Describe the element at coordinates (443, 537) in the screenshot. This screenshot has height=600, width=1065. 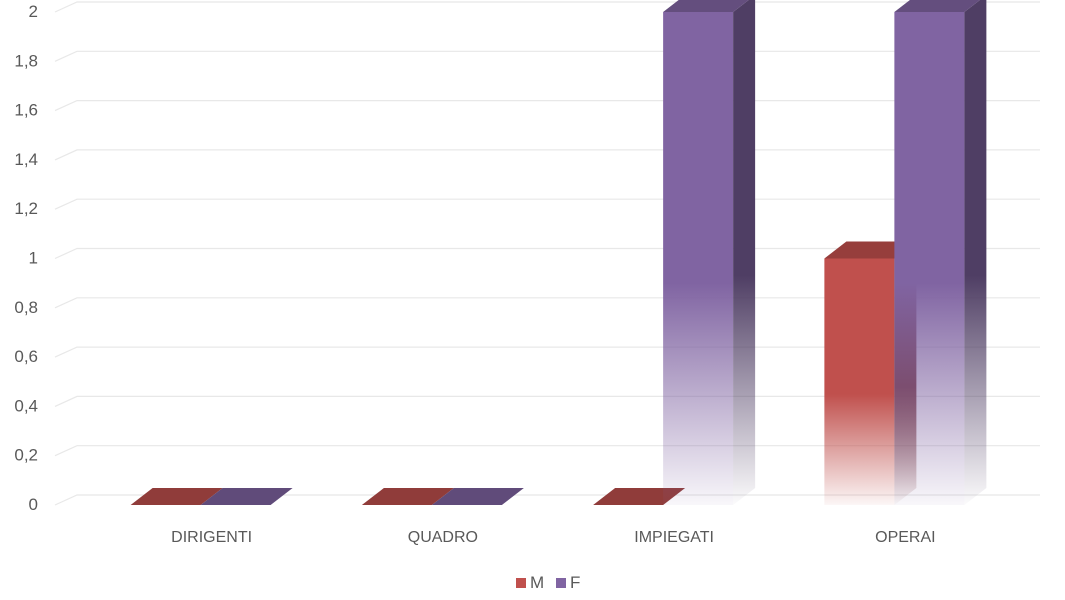
I see `x-tick-label: QUADRO` at that location.